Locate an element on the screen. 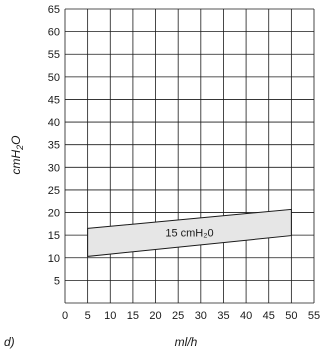 This screenshot has height=351, width=322. y-tick-label: 35 is located at coordinates (54, 146).